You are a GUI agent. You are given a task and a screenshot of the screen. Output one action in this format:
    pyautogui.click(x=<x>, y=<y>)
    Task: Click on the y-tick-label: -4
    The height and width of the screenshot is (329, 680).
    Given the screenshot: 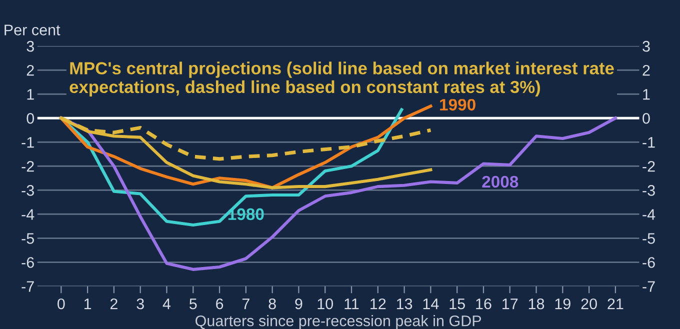 What is the action you would take?
    pyautogui.click(x=28, y=214)
    